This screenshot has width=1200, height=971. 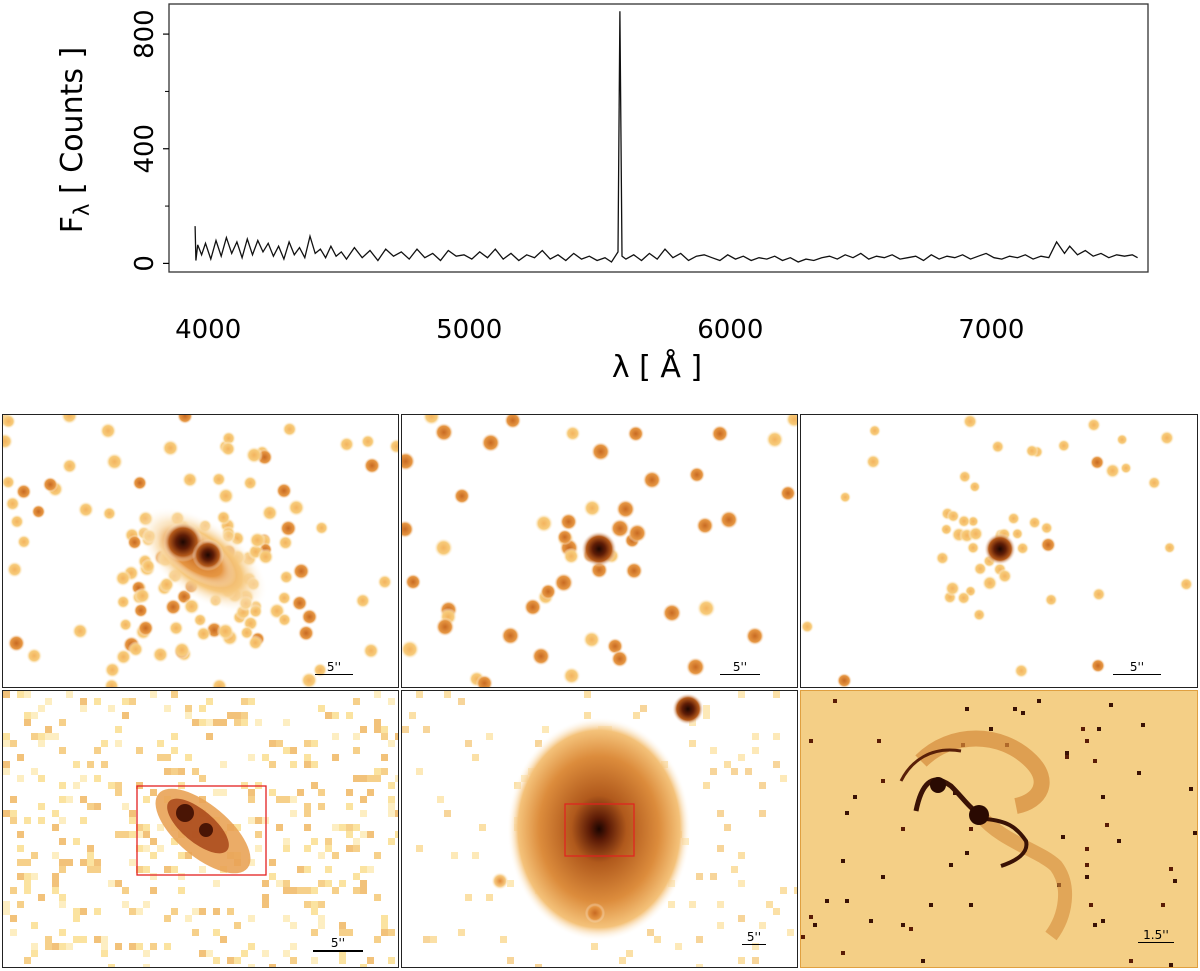 I want to click on noise-pixels, so click(x=200, y=829).